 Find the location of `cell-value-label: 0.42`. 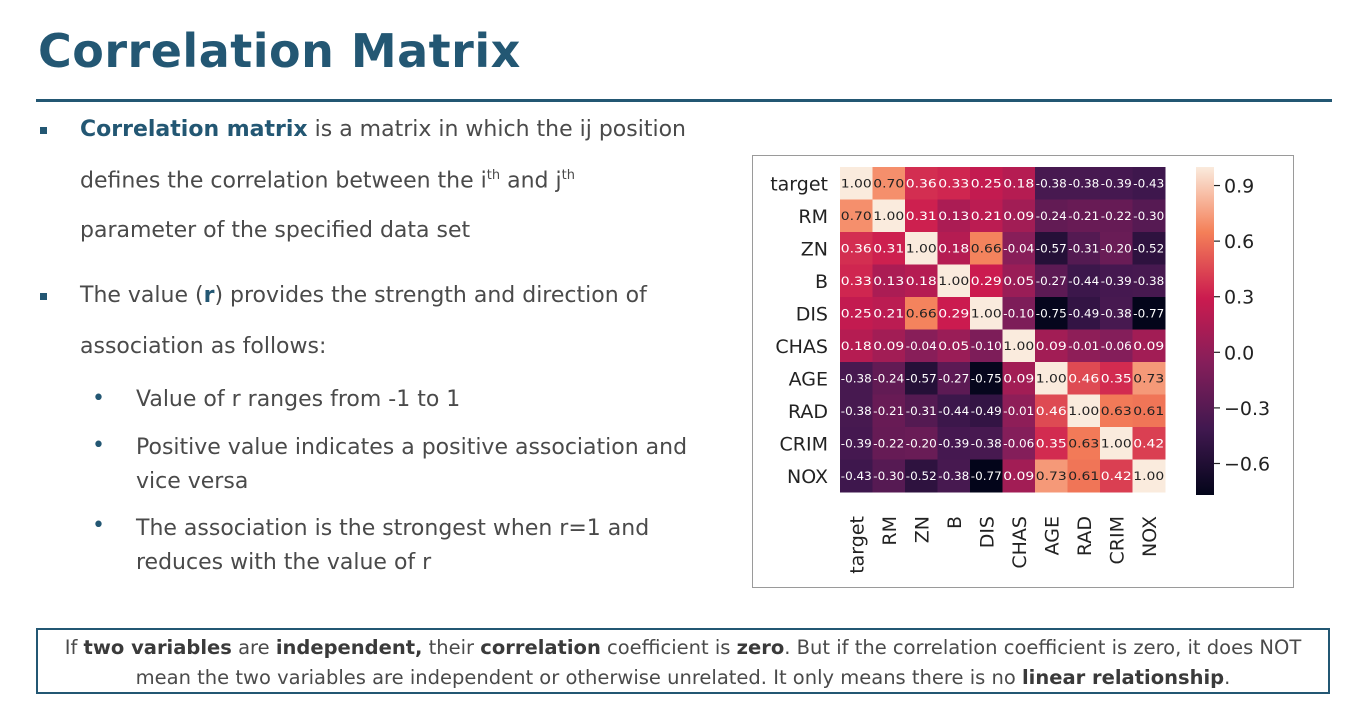

cell-value-label: 0.42 is located at coordinates (1148, 443).